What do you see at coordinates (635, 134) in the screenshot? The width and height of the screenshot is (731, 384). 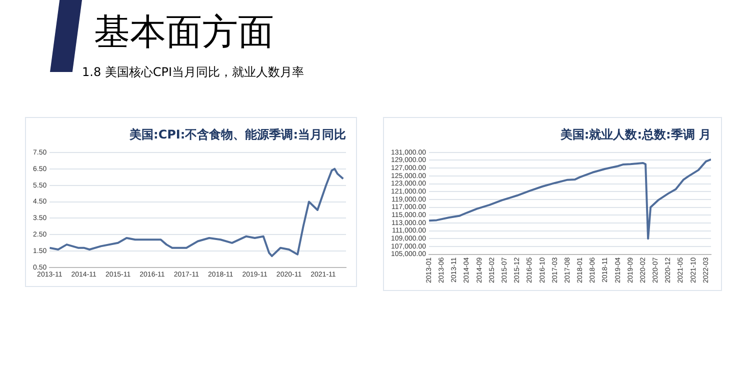 I see `chart-title: 美国:就业人数:总数:季调 月` at bounding box center [635, 134].